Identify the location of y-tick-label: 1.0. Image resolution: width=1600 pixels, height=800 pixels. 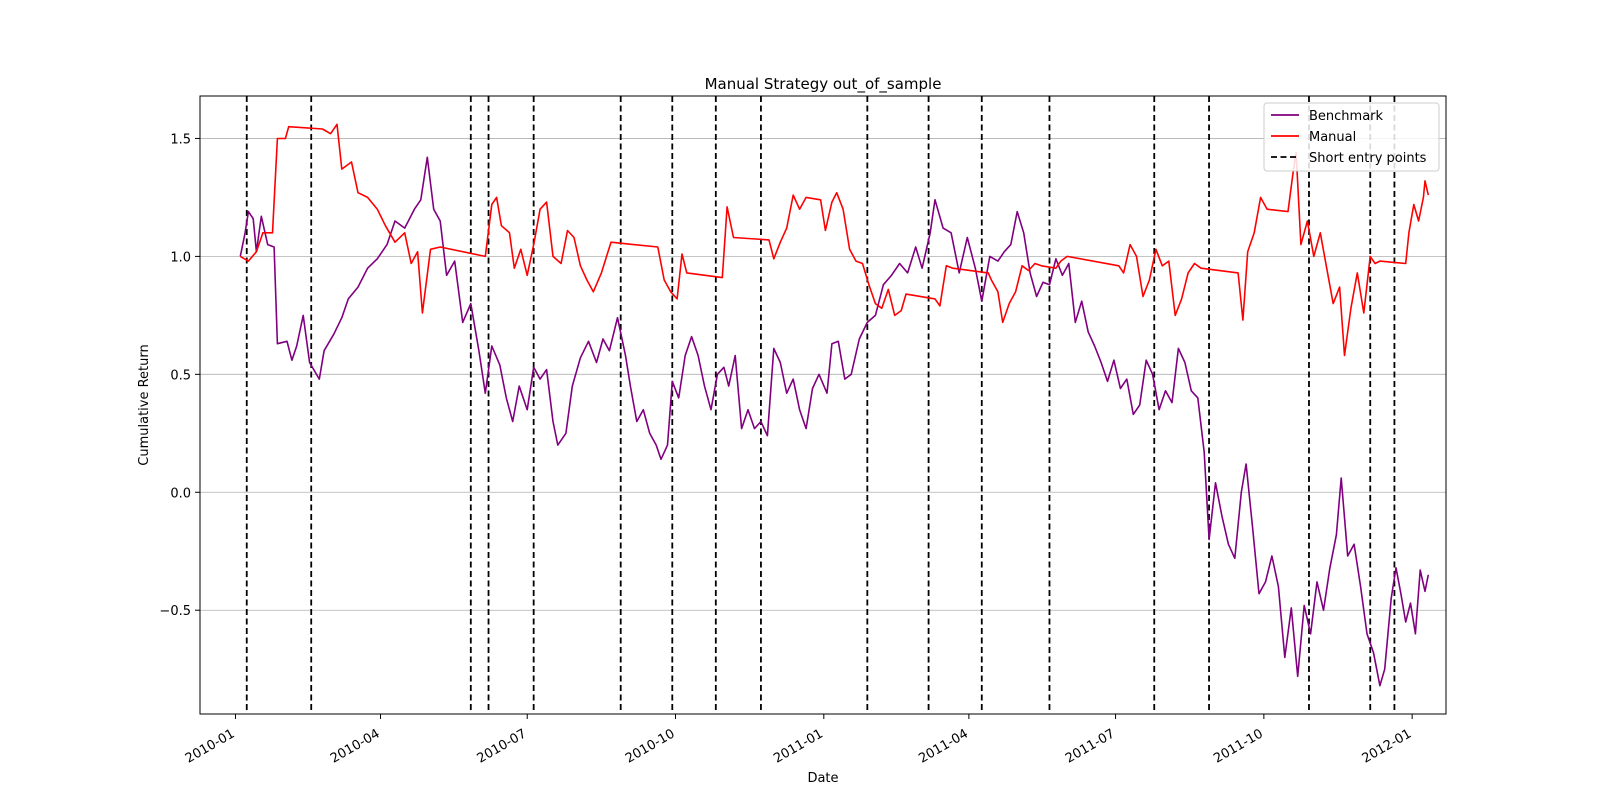
(180, 257).